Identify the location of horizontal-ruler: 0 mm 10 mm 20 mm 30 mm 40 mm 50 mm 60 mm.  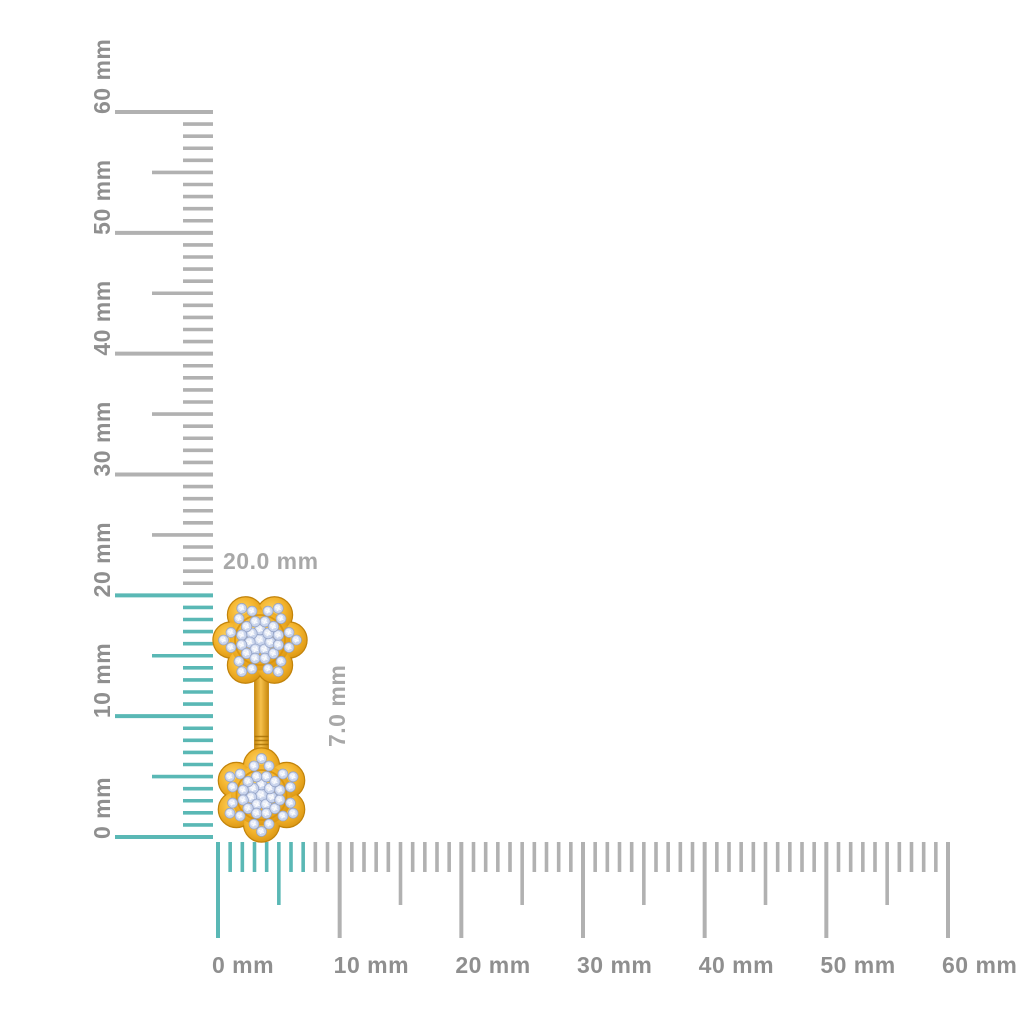
(614, 910).